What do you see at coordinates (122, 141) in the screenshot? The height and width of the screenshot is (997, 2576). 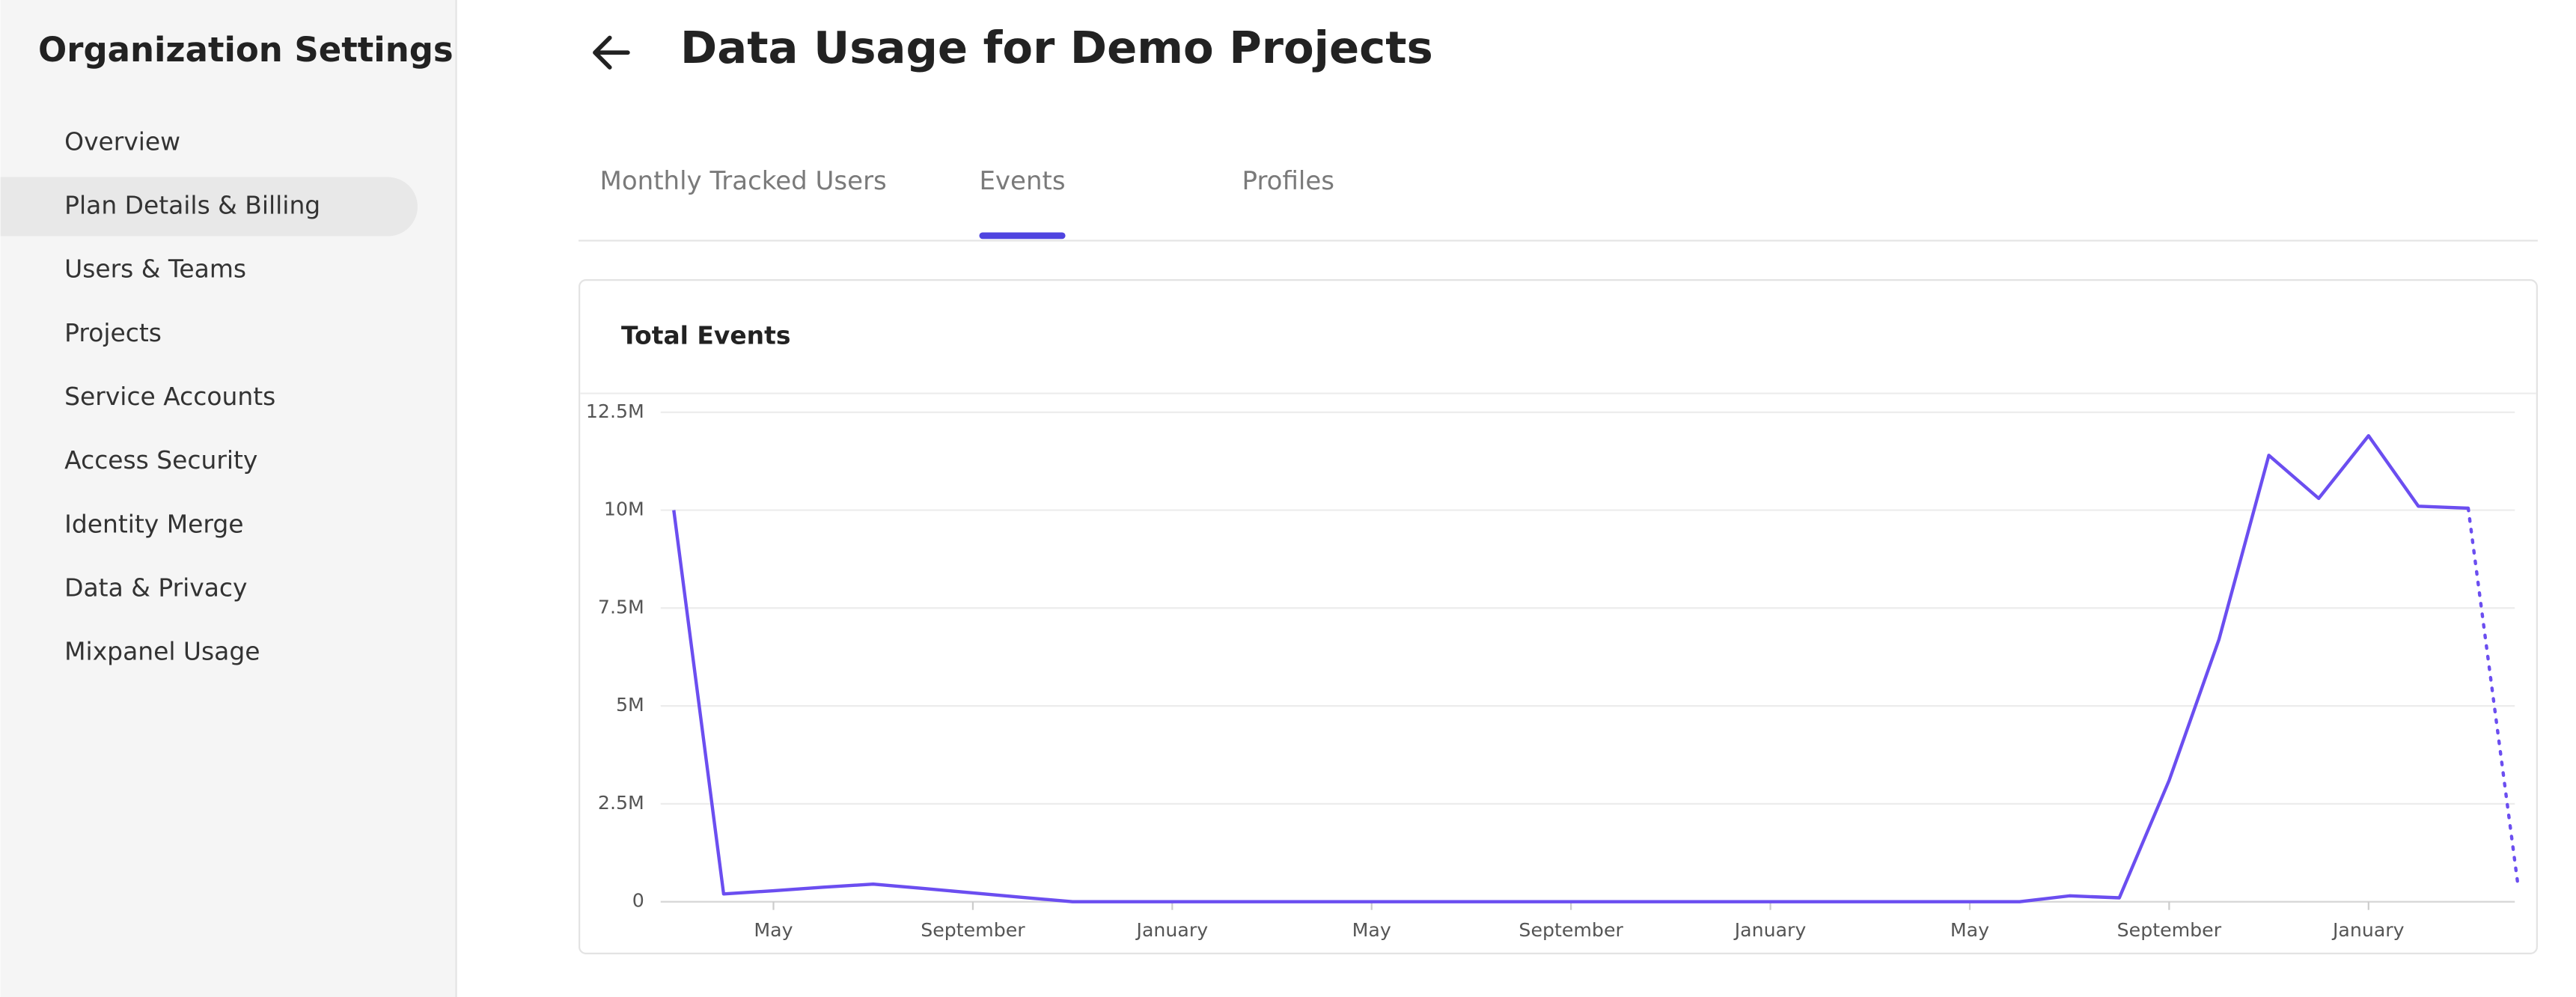 I see `nav-item: Overview` at bounding box center [122, 141].